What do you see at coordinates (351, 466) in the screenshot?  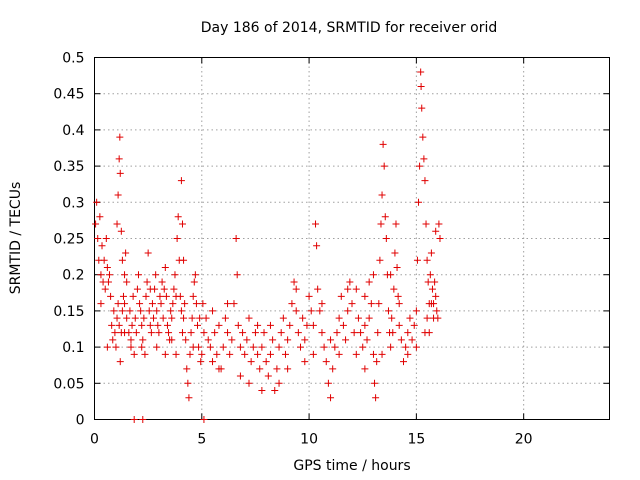 I see `x-axis-label: GPS time / hours` at bounding box center [351, 466].